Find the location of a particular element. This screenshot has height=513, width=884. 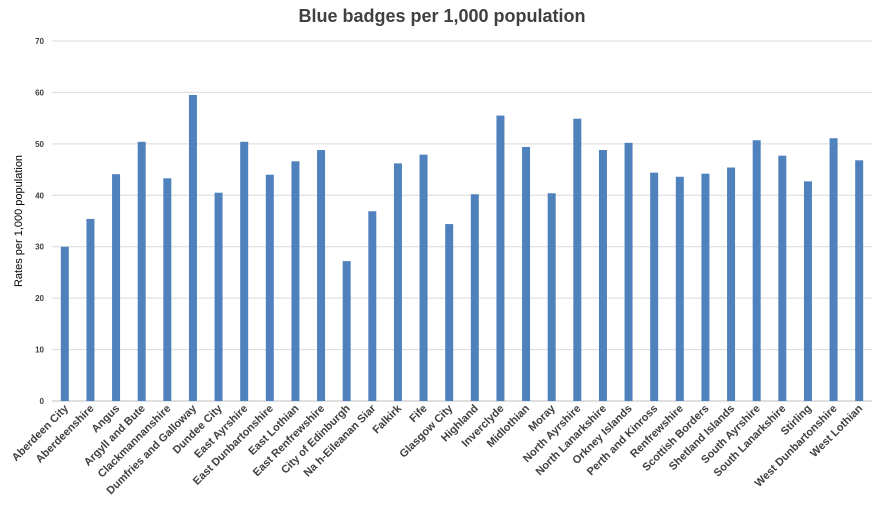

y-tick-label: 30 is located at coordinates (39, 247).